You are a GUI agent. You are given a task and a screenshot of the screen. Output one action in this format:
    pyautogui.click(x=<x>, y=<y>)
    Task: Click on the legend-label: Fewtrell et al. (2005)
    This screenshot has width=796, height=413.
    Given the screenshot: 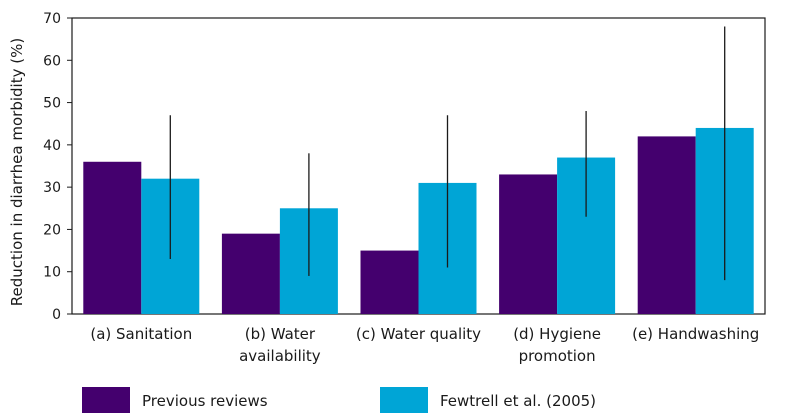 What is the action you would take?
    pyautogui.click(x=518, y=401)
    